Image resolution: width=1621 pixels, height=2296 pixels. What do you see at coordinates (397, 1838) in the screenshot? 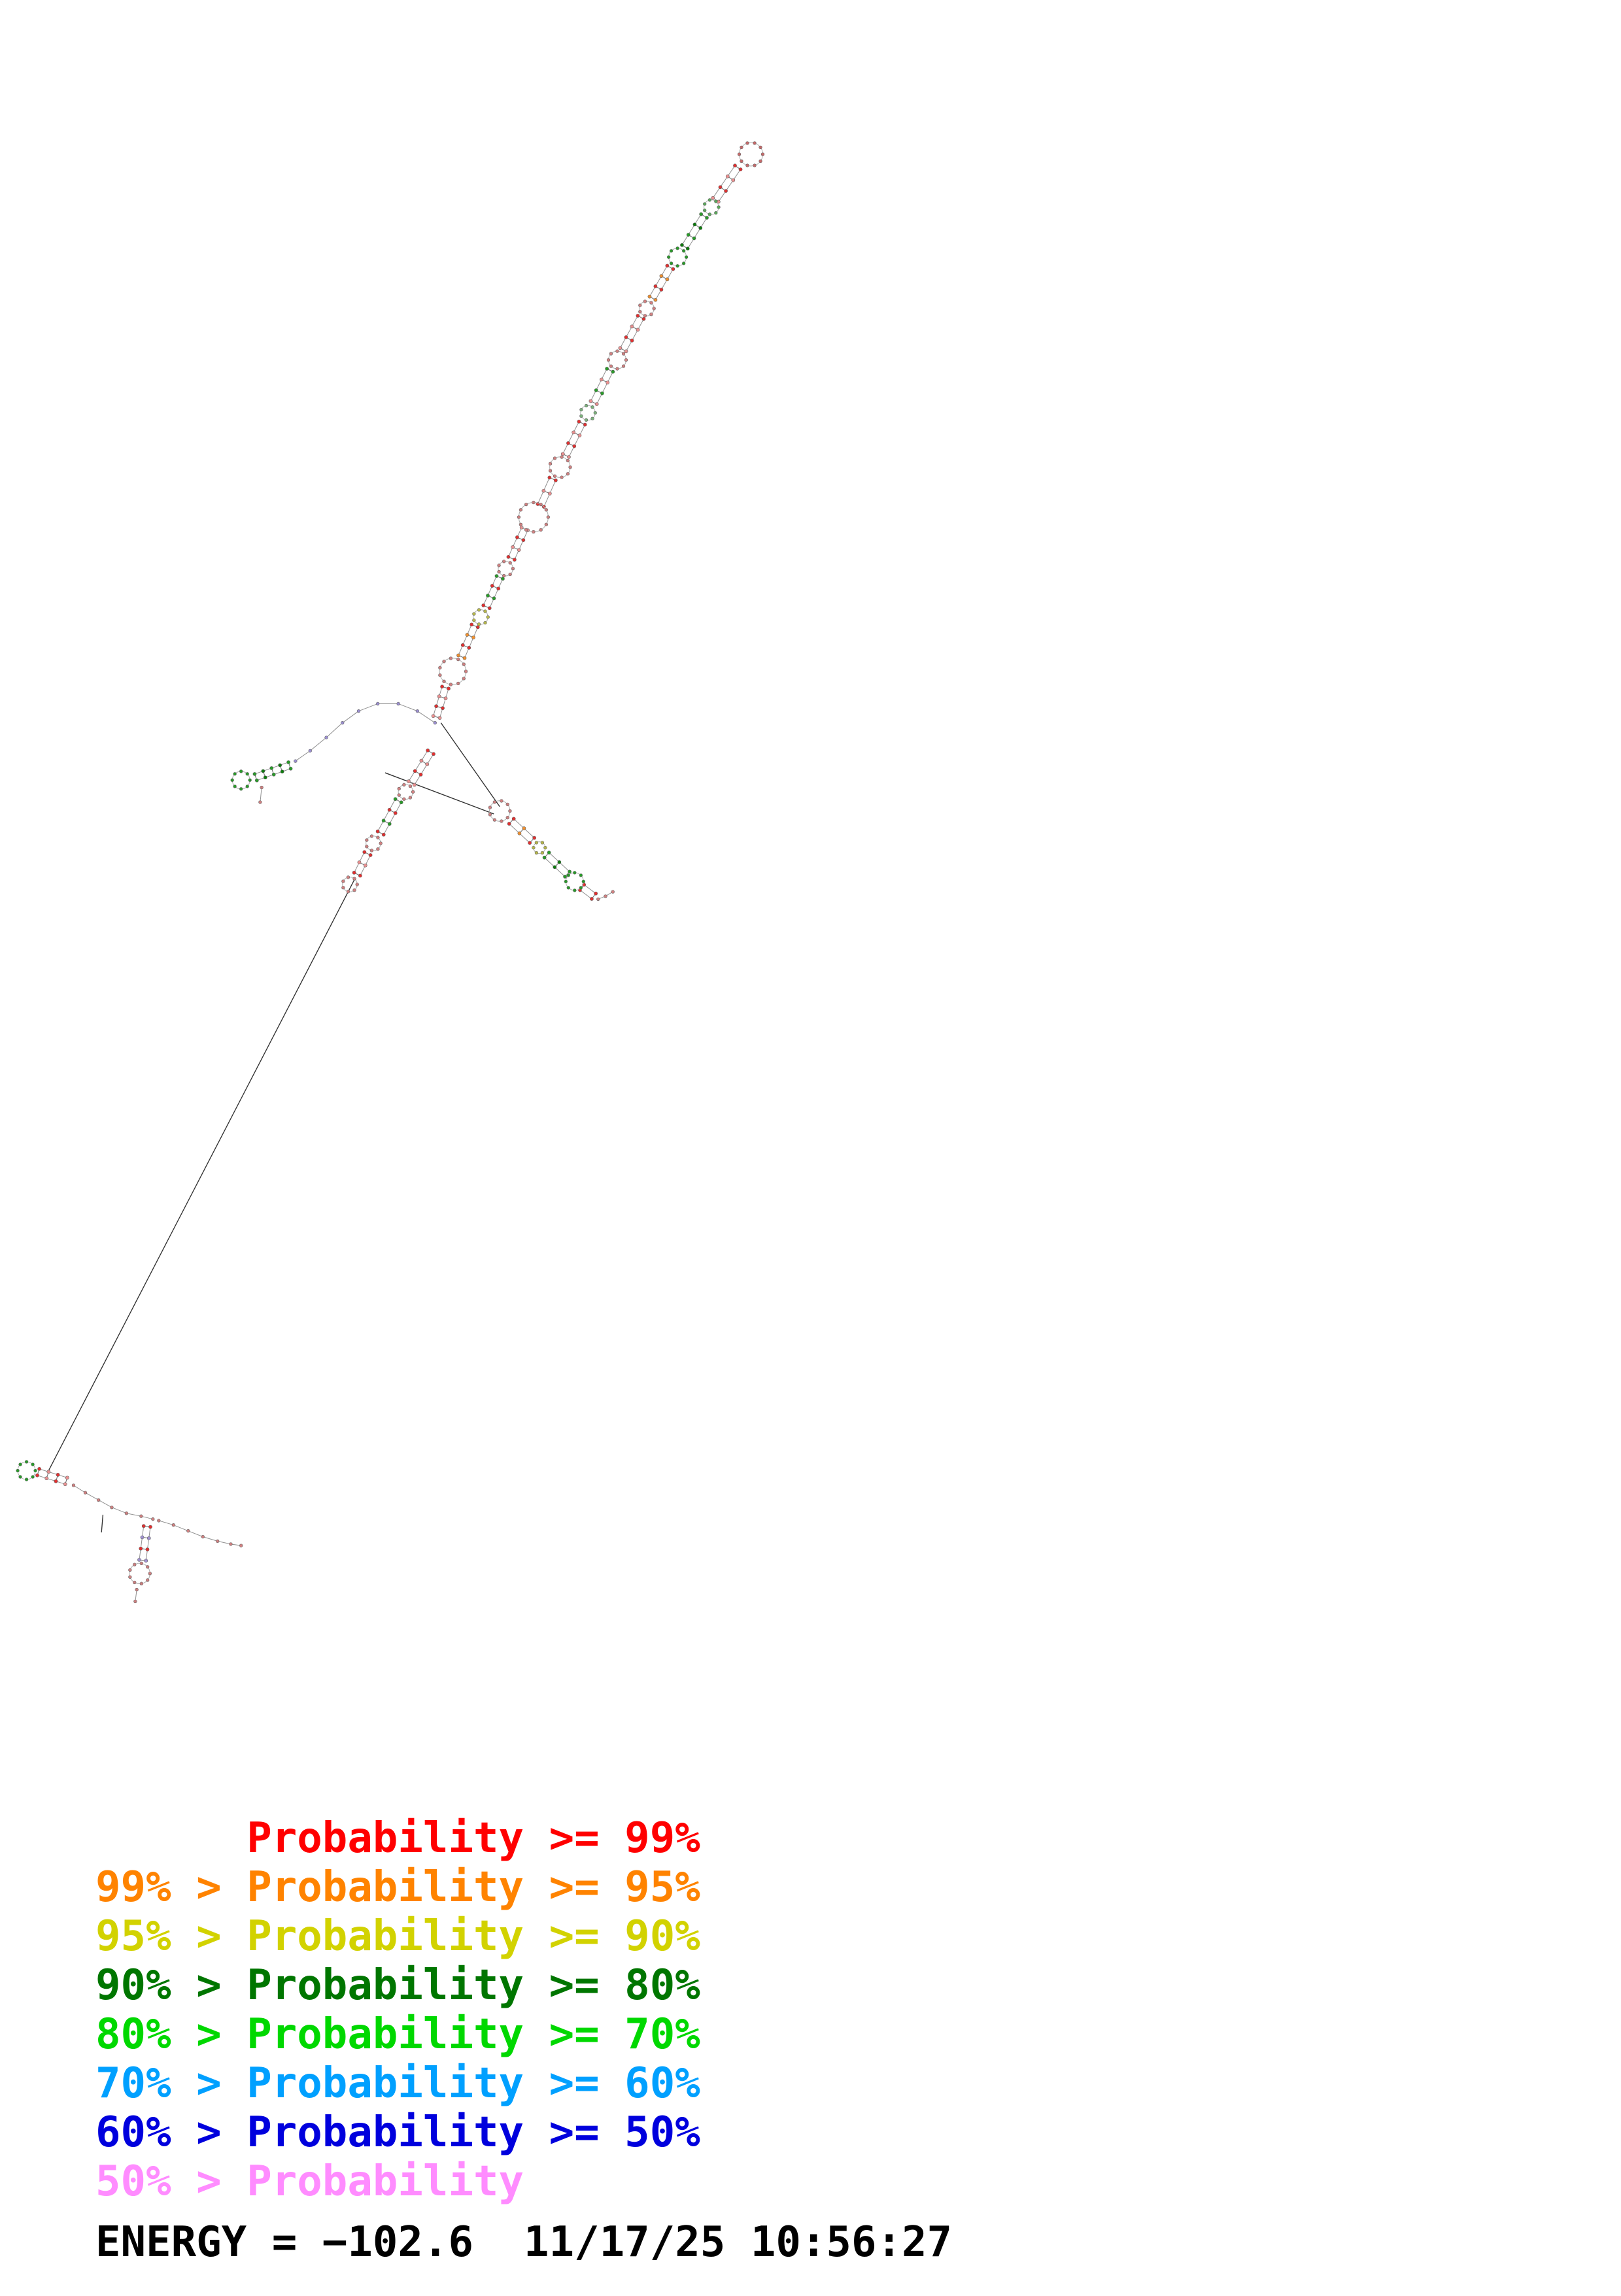
I see `legend-item-99: Probability >= 99%` at bounding box center [397, 1838].